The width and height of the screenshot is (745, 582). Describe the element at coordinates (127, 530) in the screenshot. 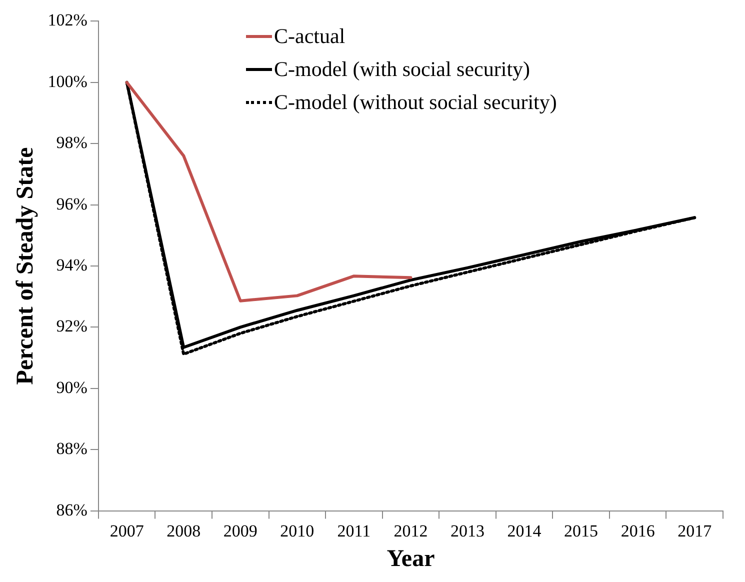

I see `x-tick-label: 2007` at that location.